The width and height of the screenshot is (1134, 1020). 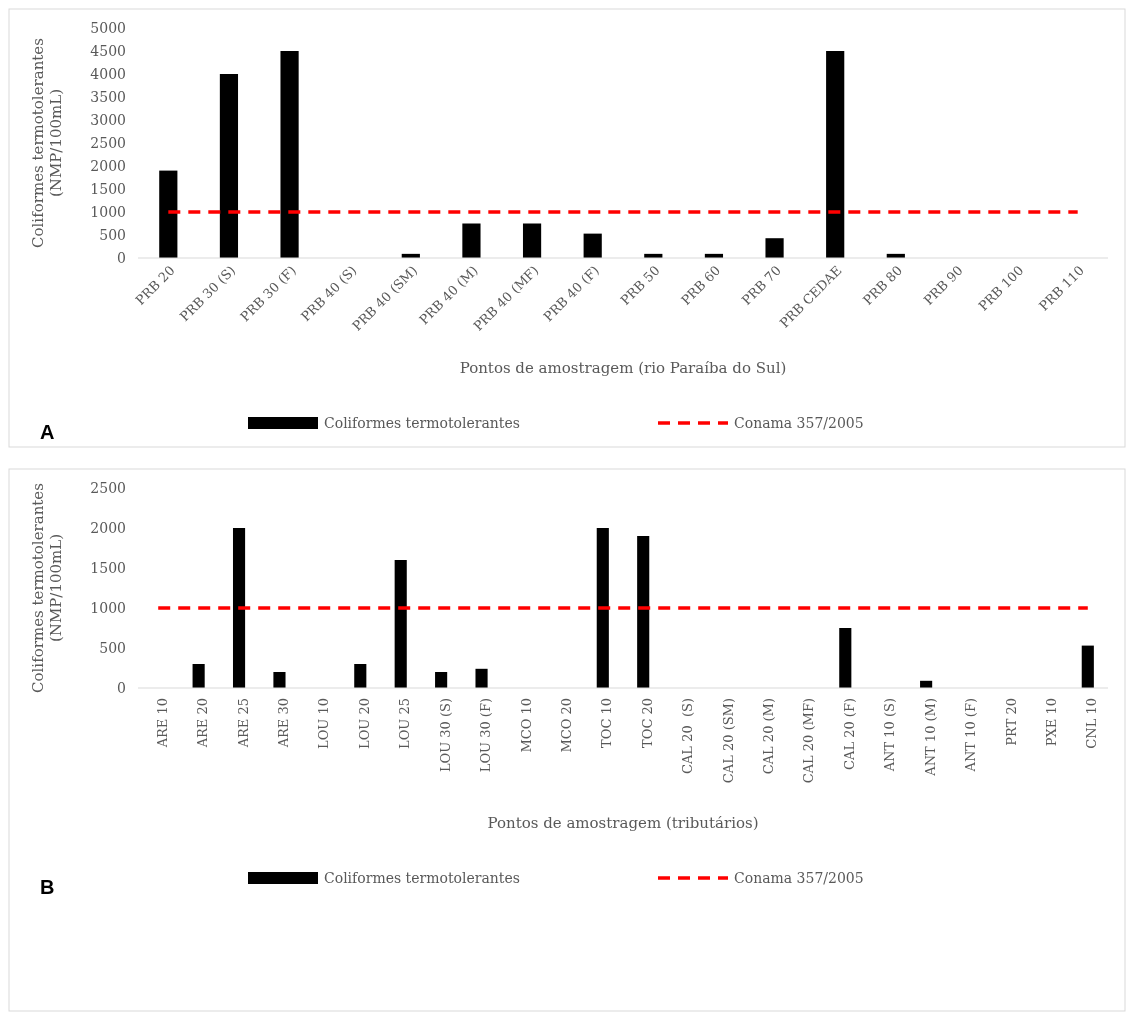 I want to click on y-tick-label: 5000, so click(x=108, y=27).